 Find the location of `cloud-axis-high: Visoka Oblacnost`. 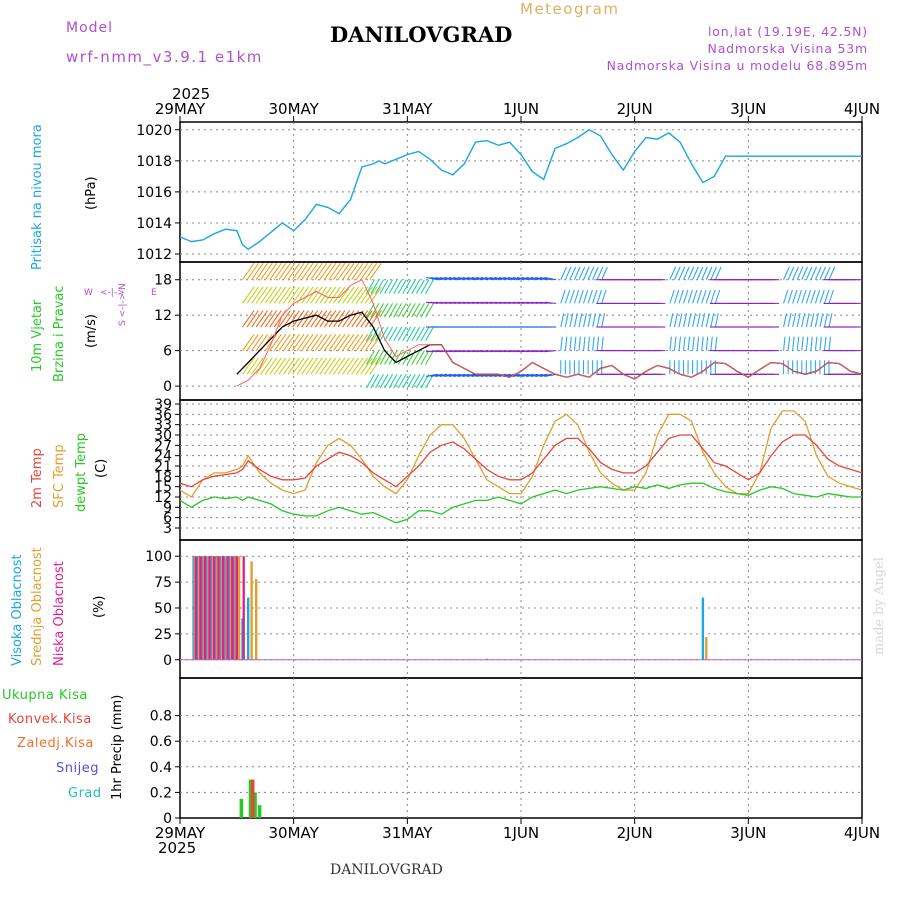

cloud-axis-high: Visoka Oblacnost is located at coordinates (17, 610).